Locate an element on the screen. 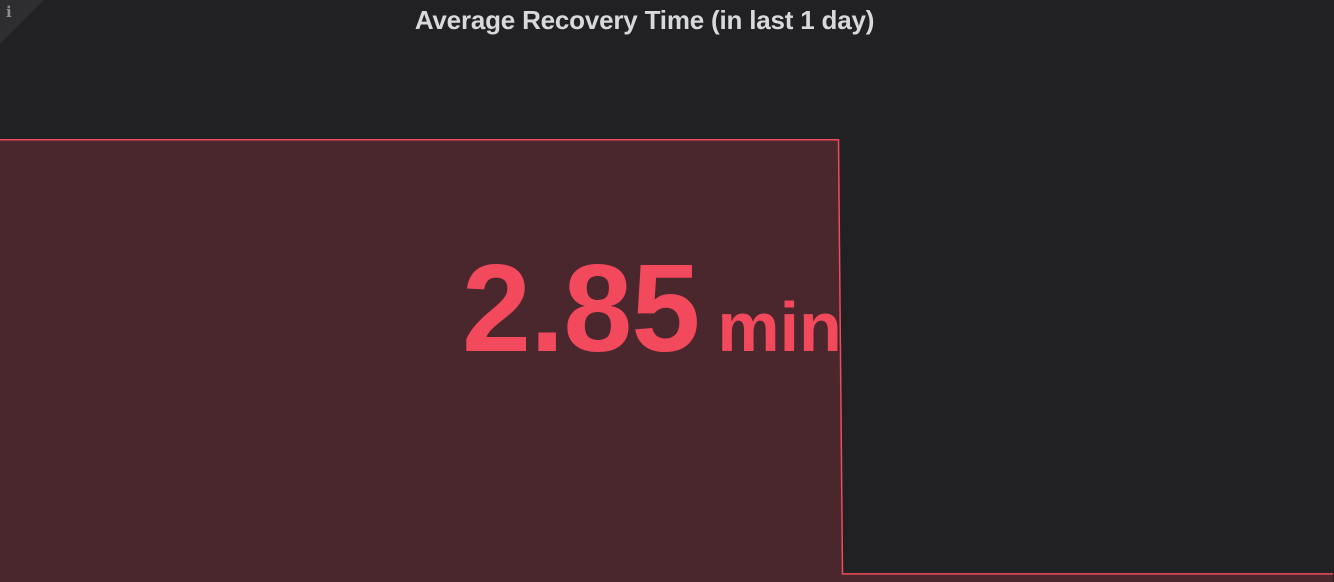 The height and width of the screenshot is (582, 1334). panel-title: Average Recovery Time (in last 1 day) is located at coordinates (644, 20).